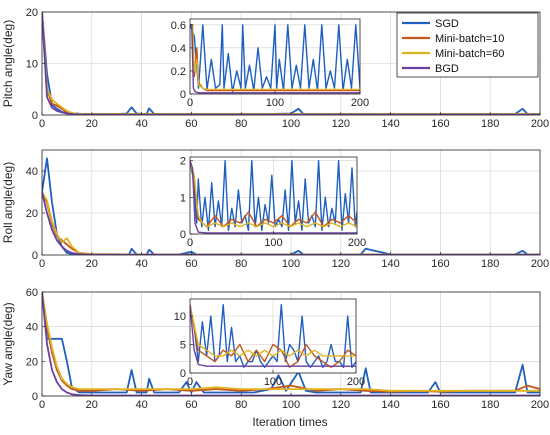 The image size is (550, 435). Describe the element at coordinates (183, 162) in the screenshot. I see `inset-2-y-tick-label: 2` at that location.